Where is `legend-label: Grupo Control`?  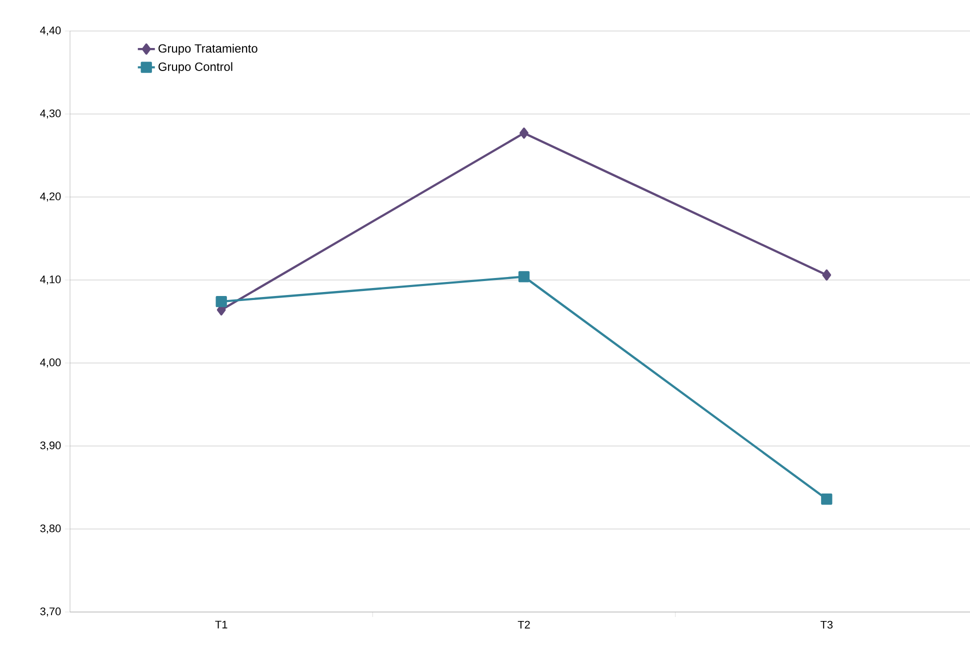 legend-label: Grupo Control is located at coordinates (195, 68).